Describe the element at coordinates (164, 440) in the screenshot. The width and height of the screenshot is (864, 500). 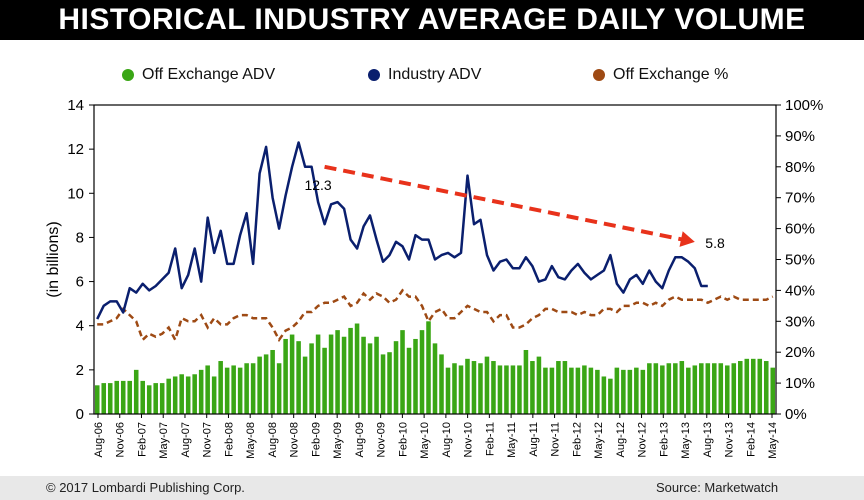
I see `x-tick-label: May-07` at that location.